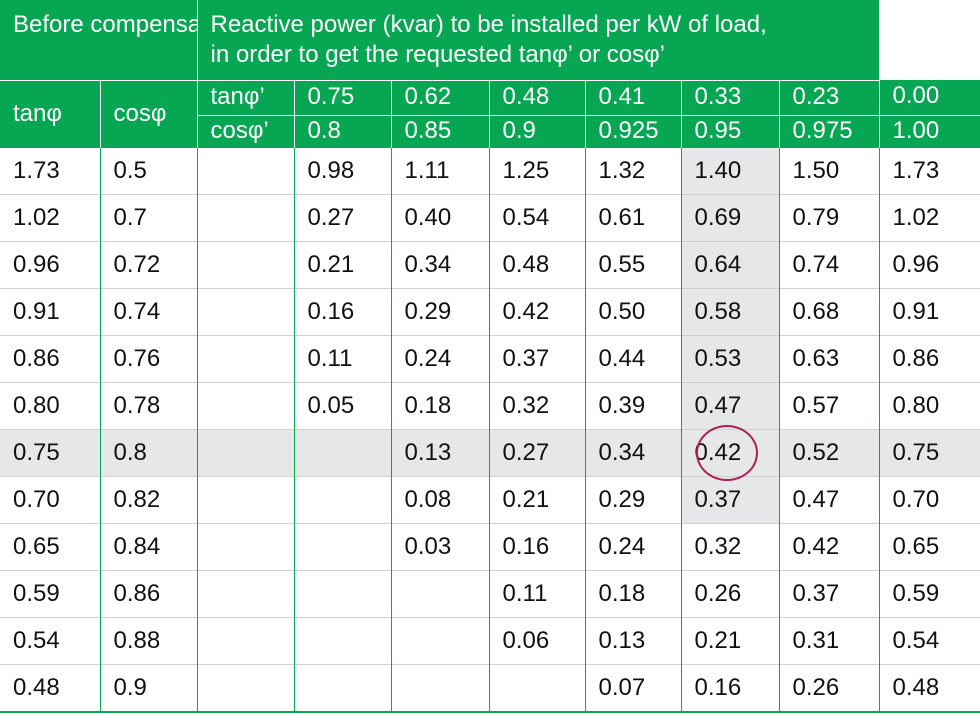  What do you see at coordinates (633, 217) in the screenshot?
I see `value-cell: 0.61` at bounding box center [633, 217].